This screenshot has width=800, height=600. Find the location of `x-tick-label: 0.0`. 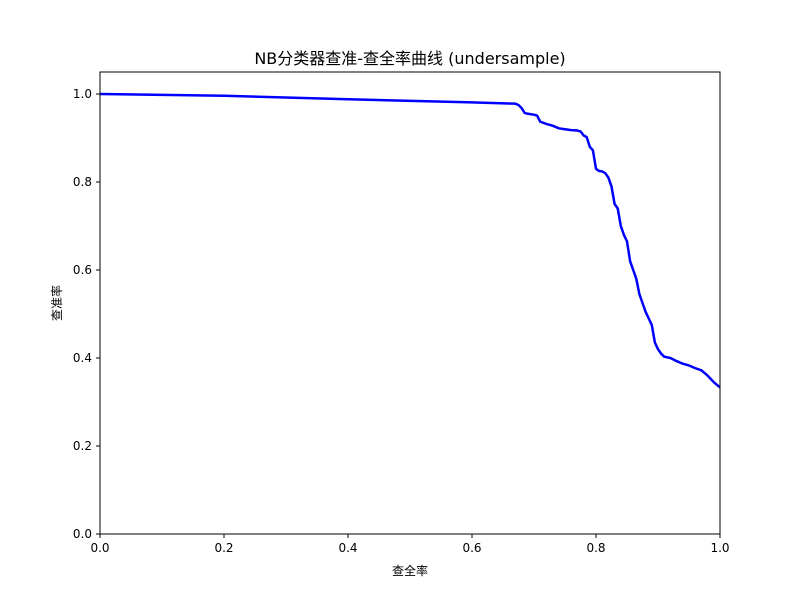

x-tick-label: 0.0 is located at coordinates (99, 548).